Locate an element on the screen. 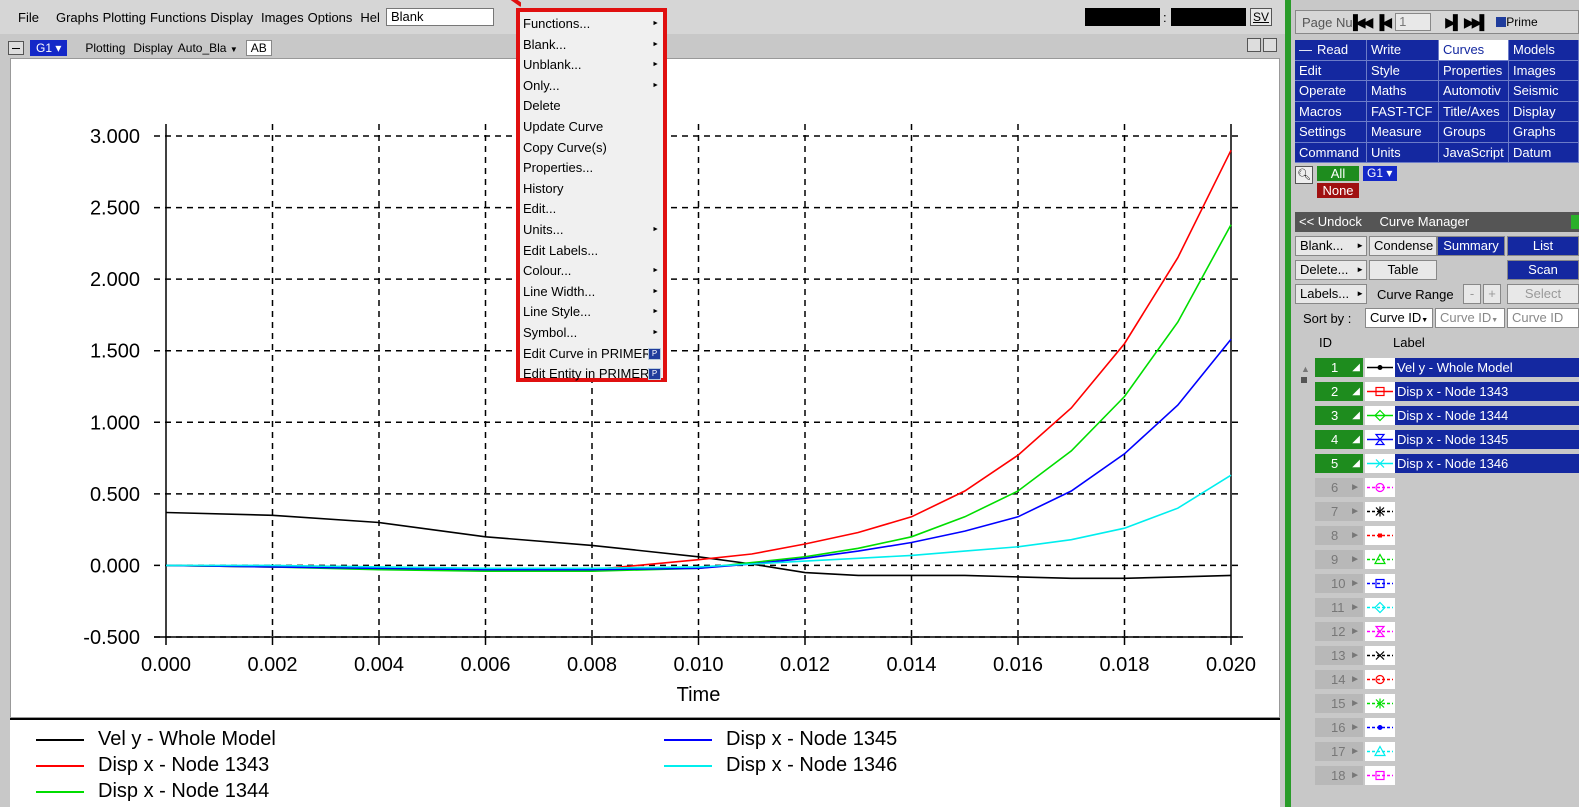  context-menu-delete: Delete is located at coordinates (591, 106).